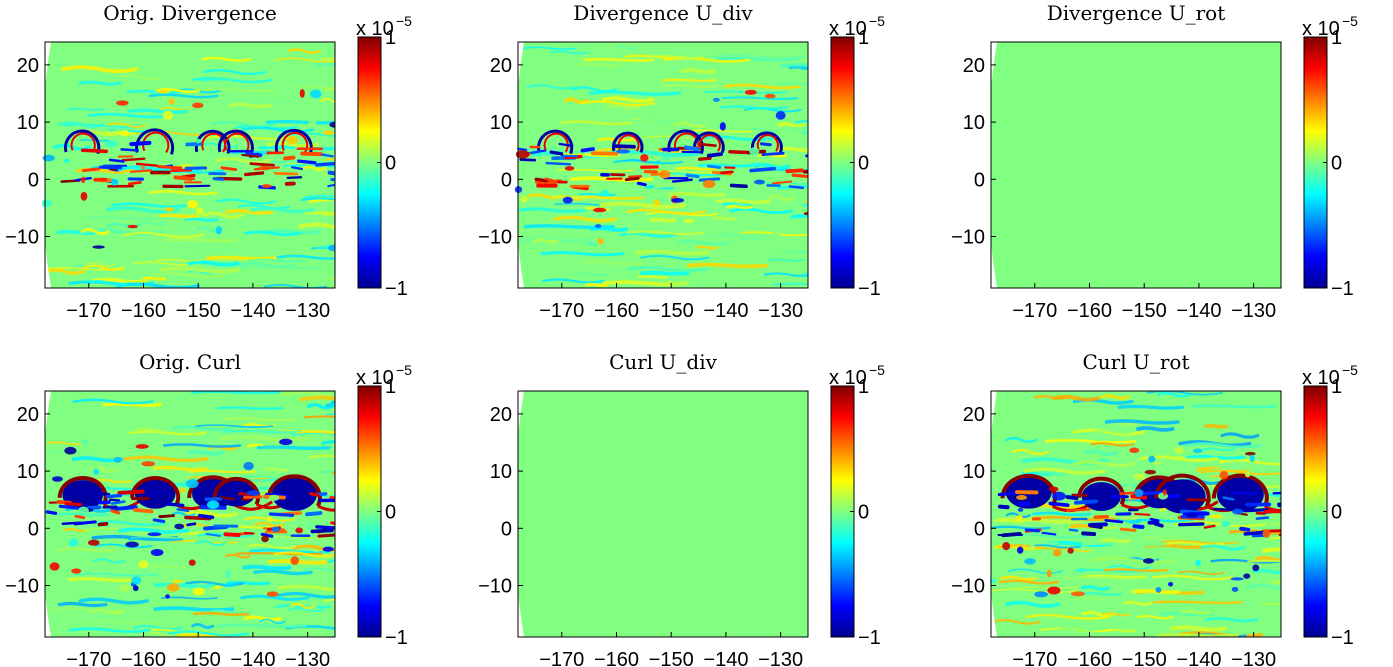 This screenshot has width=1393, height=667. Describe the element at coordinates (1136, 13) in the screenshot. I see `panel-title: Divergence U_rot` at that location.